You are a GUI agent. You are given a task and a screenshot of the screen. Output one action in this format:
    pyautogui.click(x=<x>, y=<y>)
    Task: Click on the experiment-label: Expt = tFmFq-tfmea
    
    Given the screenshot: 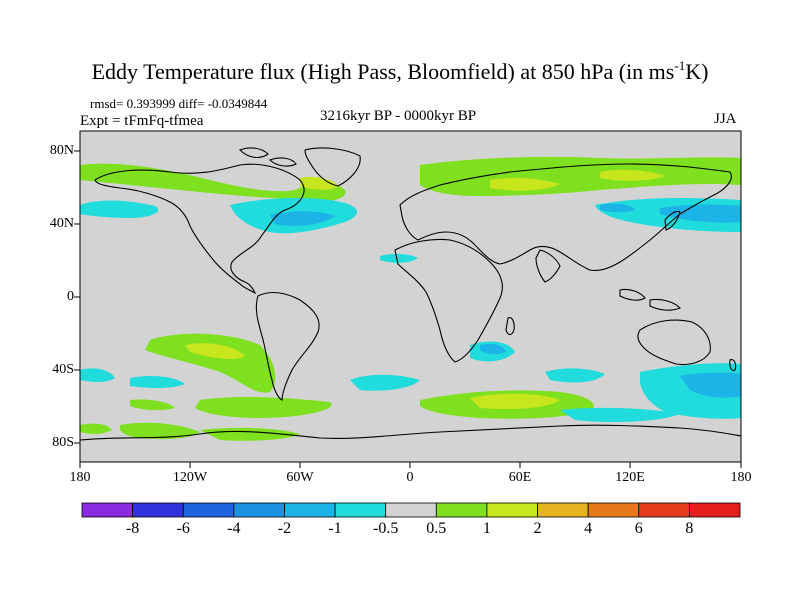 What is the action you would take?
    pyautogui.click(x=142, y=121)
    